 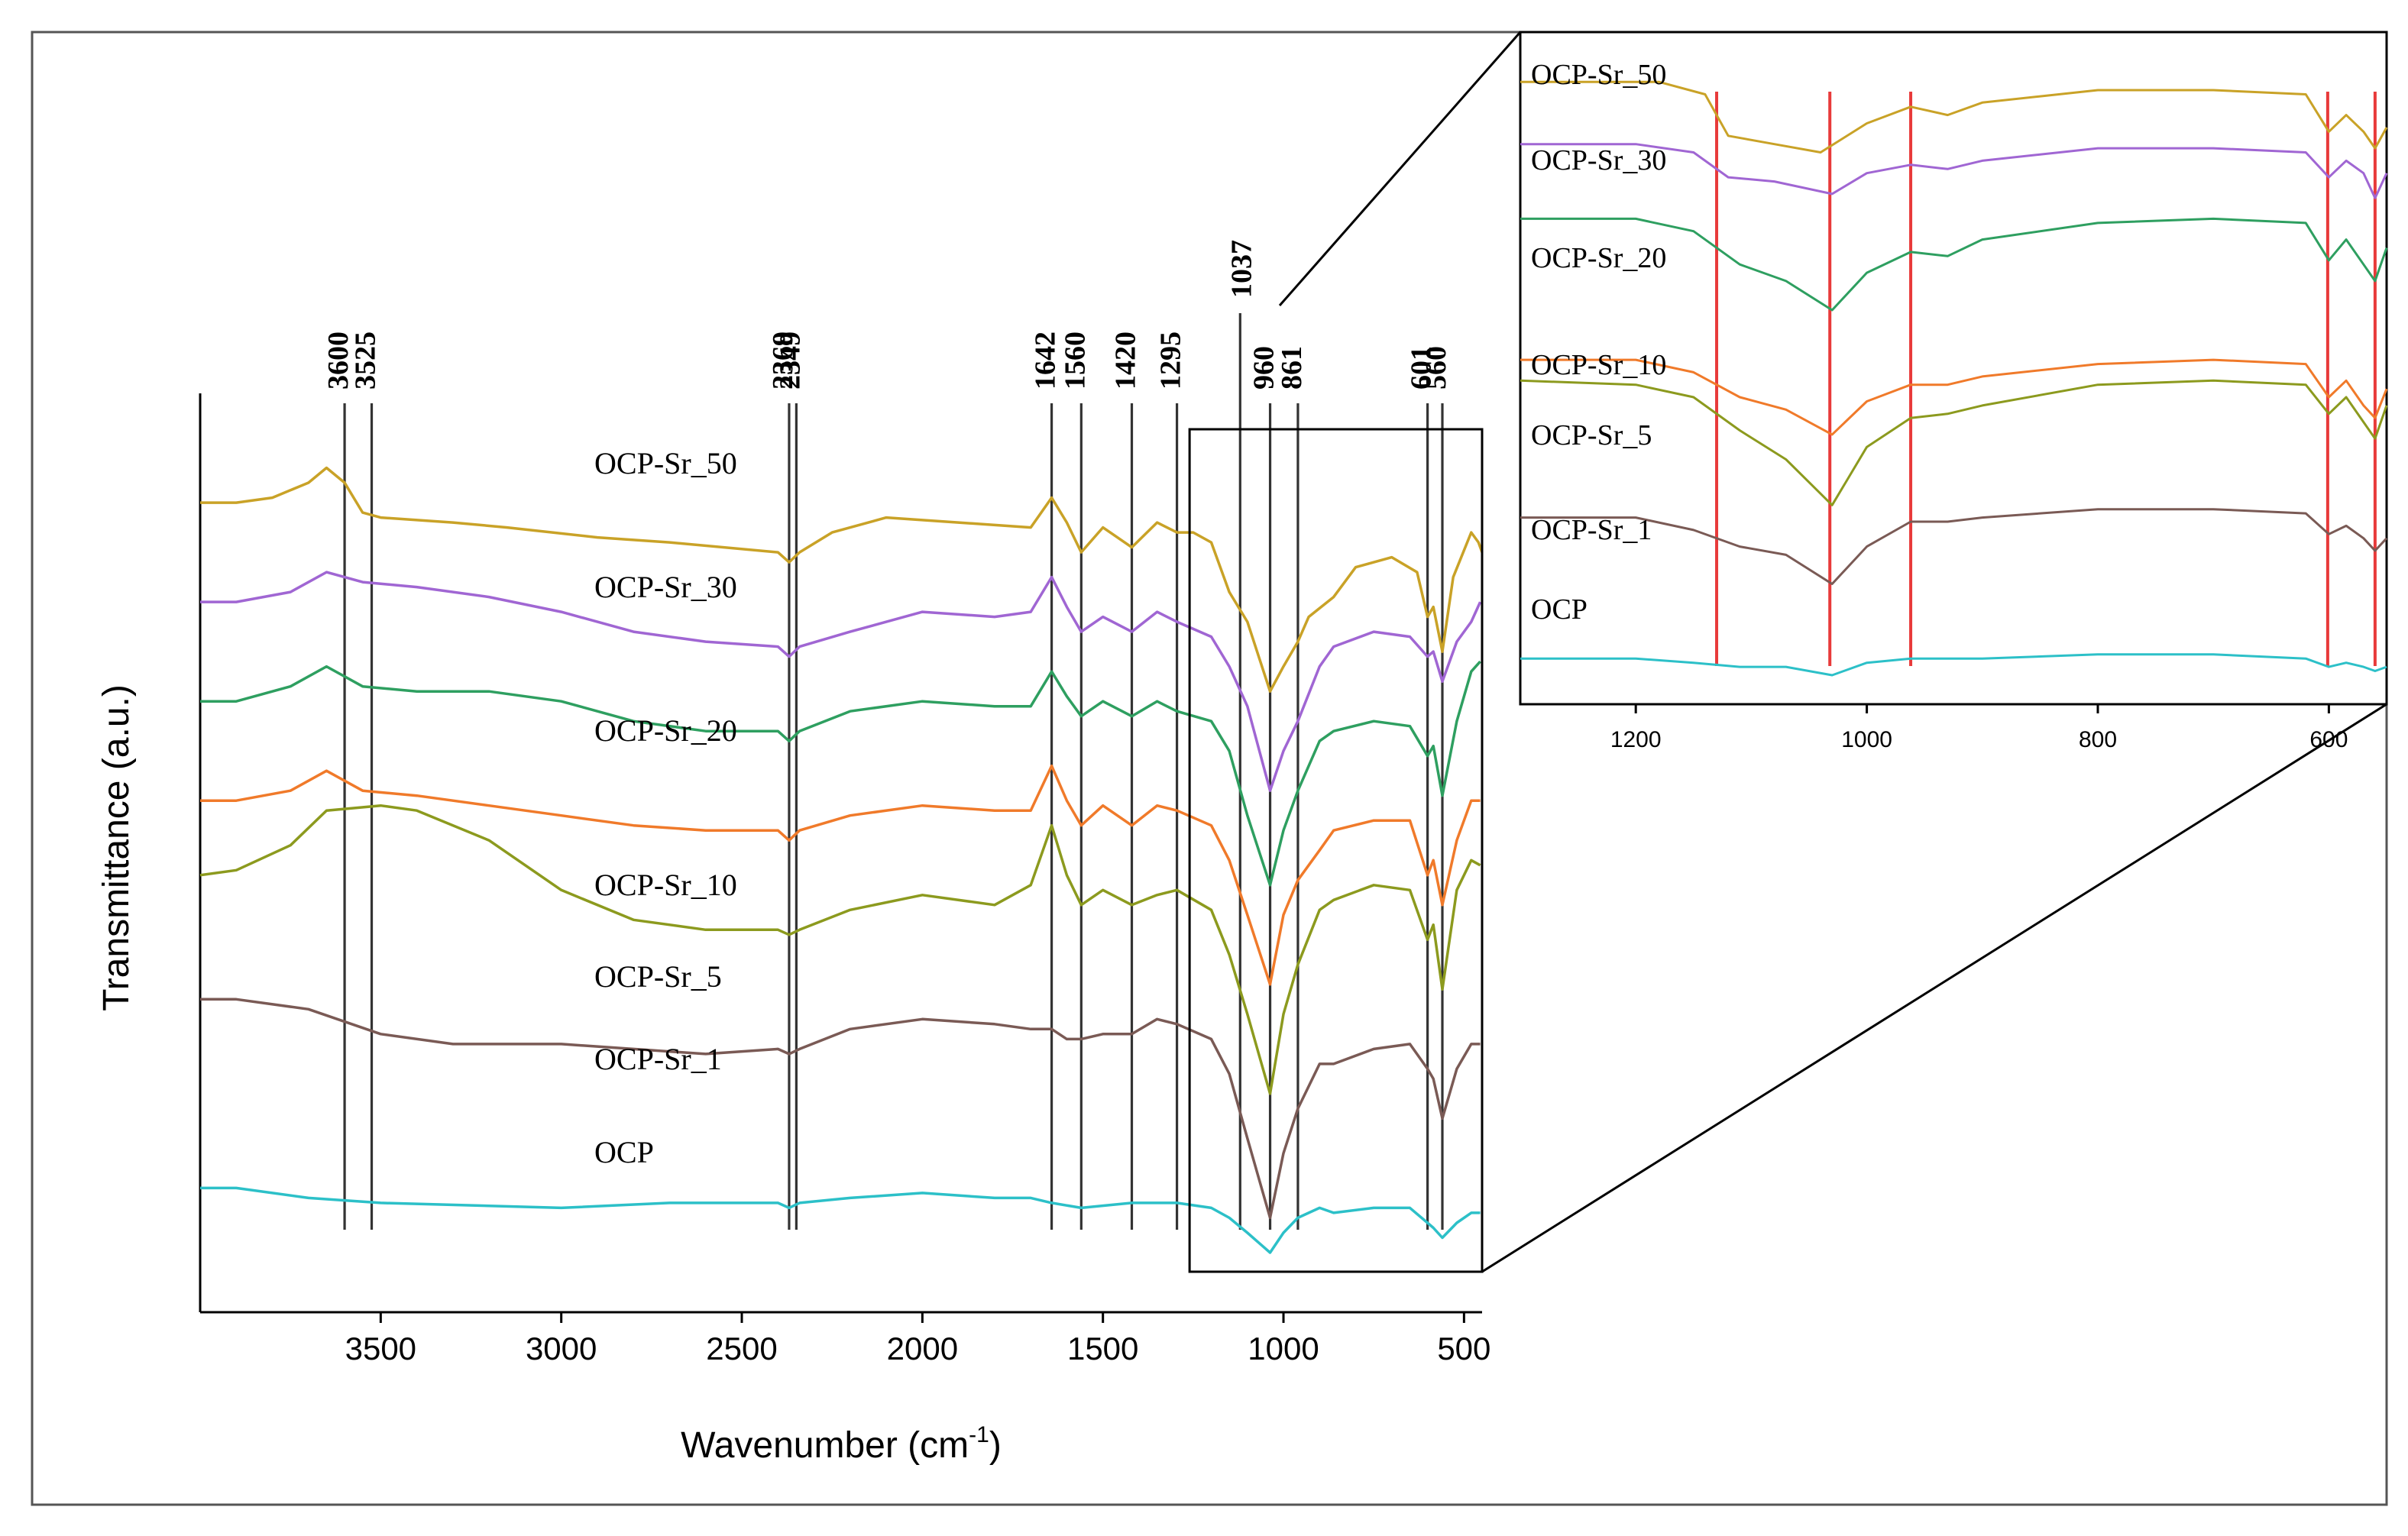 What do you see at coordinates (1046, 360) in the screenshot?
I see `peak-marker-label: 1642` at bounding box center [1046, 360].